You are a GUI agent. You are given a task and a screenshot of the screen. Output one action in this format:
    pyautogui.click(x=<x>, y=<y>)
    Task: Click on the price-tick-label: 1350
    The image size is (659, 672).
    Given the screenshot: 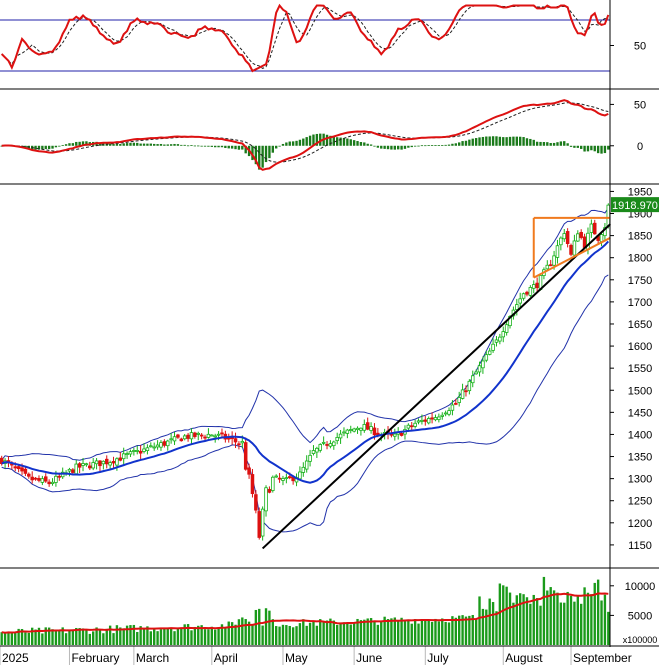 What is the action you would take?
    pyautogui.click(x=640, y=458)
    